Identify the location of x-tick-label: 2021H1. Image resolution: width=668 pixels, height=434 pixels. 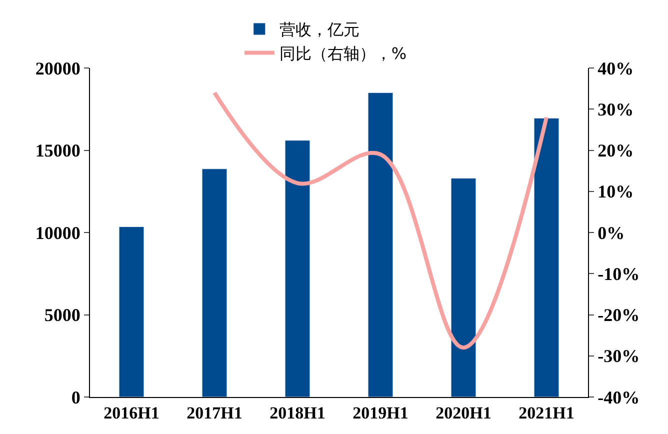
(546, 412).